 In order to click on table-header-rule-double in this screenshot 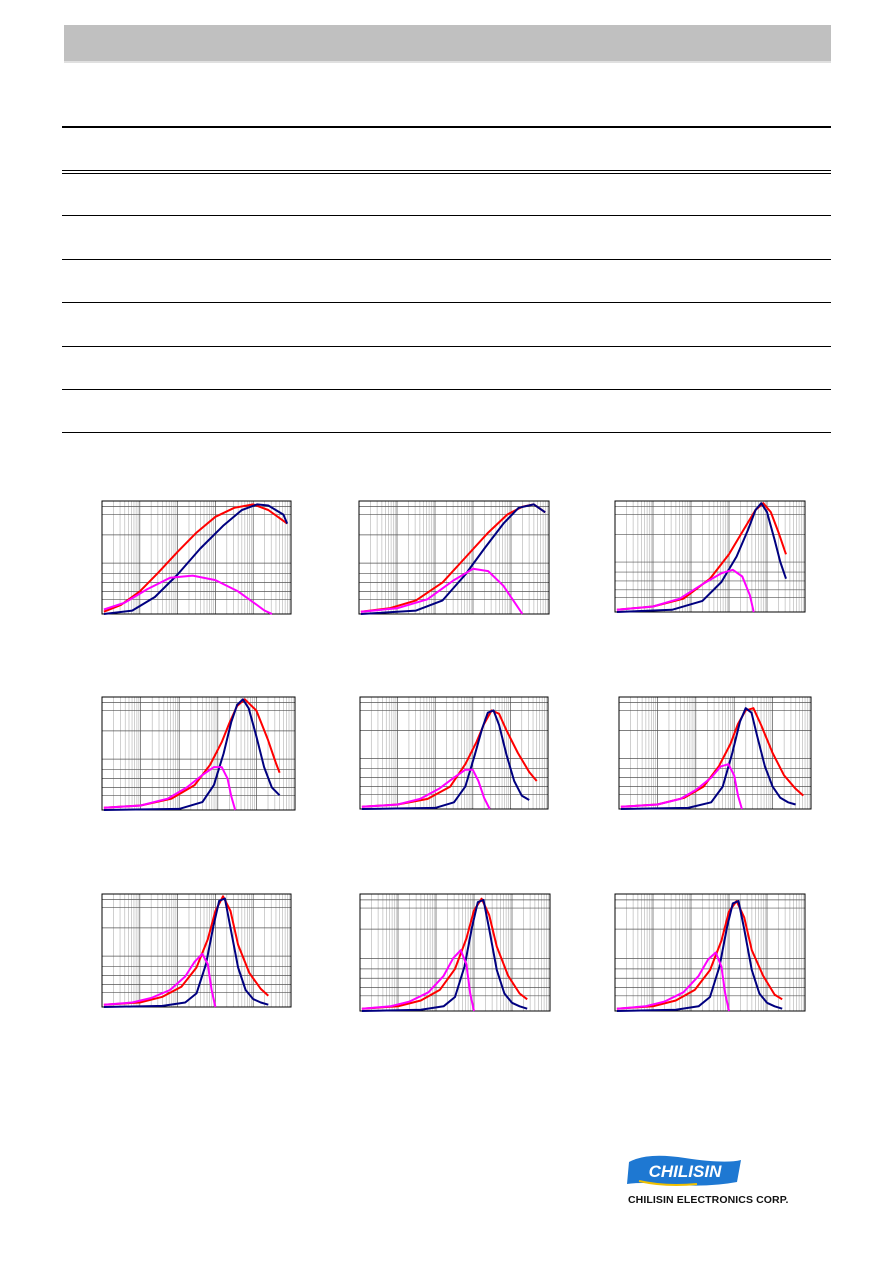, I will do `click(446, 173)`.